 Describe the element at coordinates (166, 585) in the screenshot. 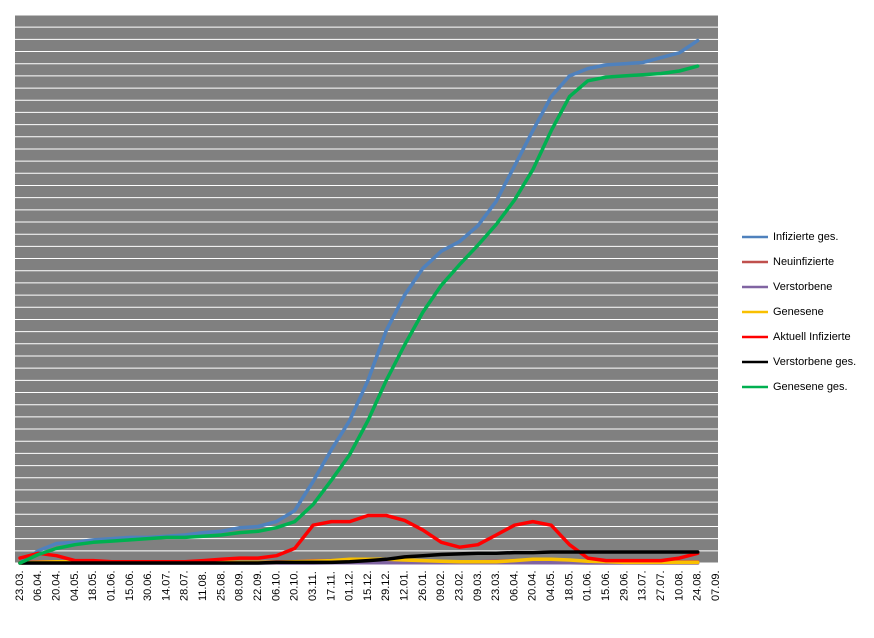

I see `x-tick-label: 14.07.` at that location.